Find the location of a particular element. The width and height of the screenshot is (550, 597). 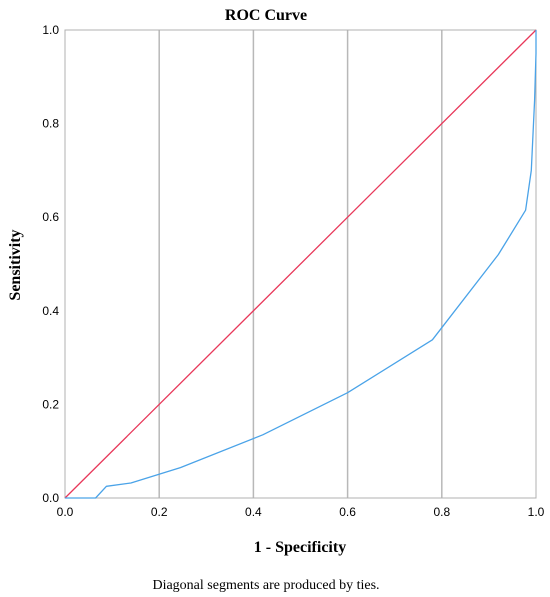

y-tick-label: 0.8 is located at coordinates (50, 124).